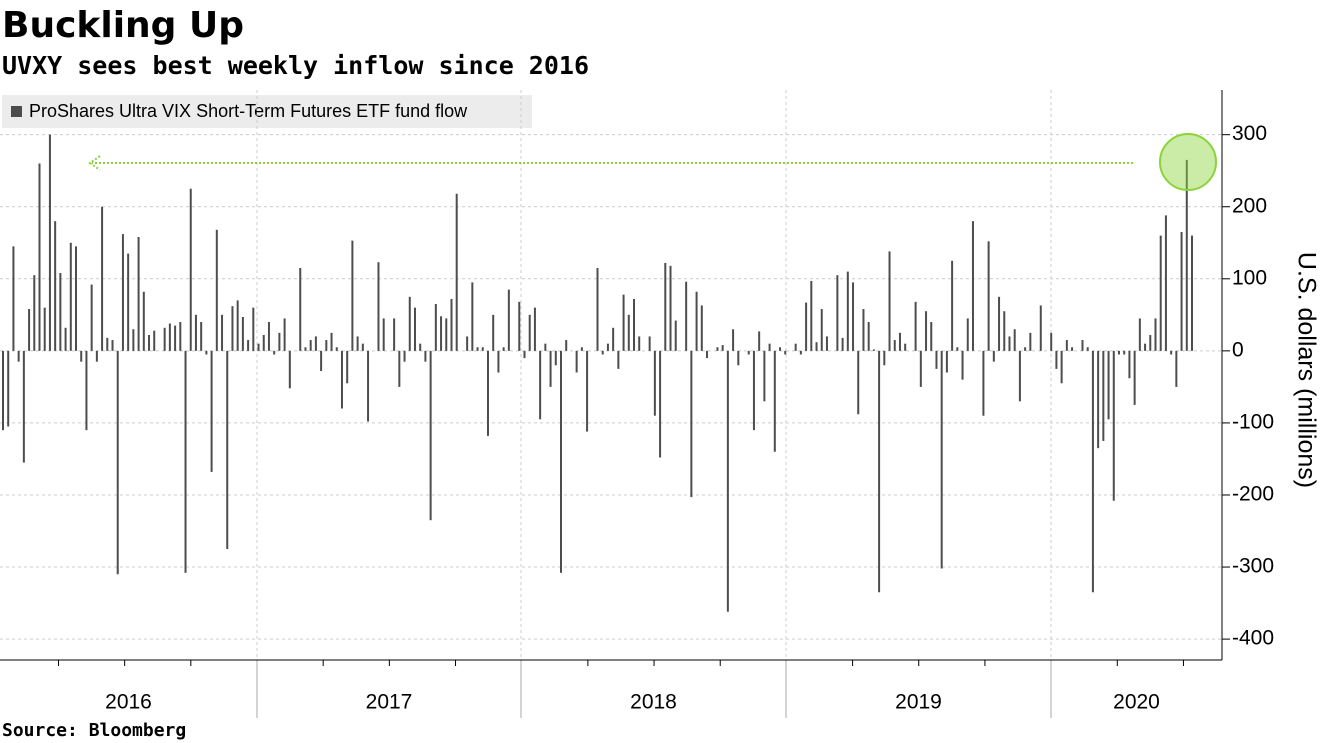 This screenshot has width=1322, height=743. What do you see at coordinates (123, 25) in the screenshot?
I see `chart-title: Buckling Up` at bounding box center [123, 25].